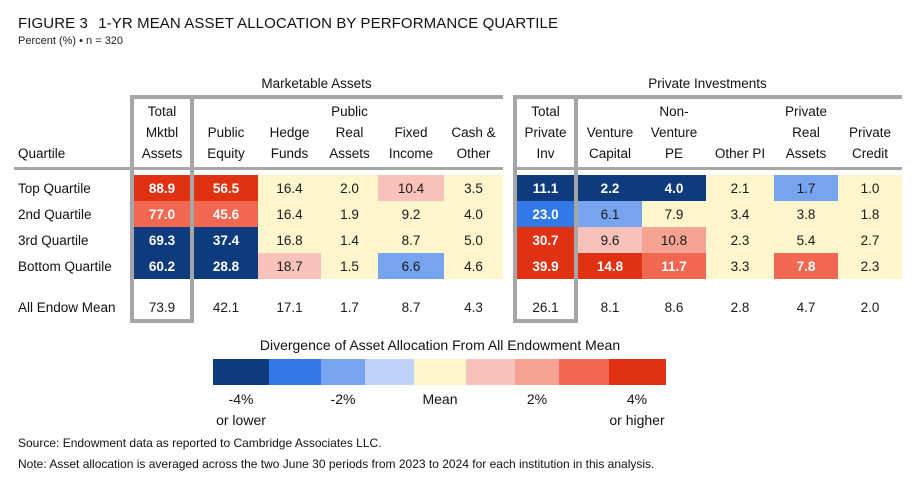 Image resolution: width=921 pixels, height=482 pixels. I want to click on heatmap-cell: 7.8, so click(806, 266).